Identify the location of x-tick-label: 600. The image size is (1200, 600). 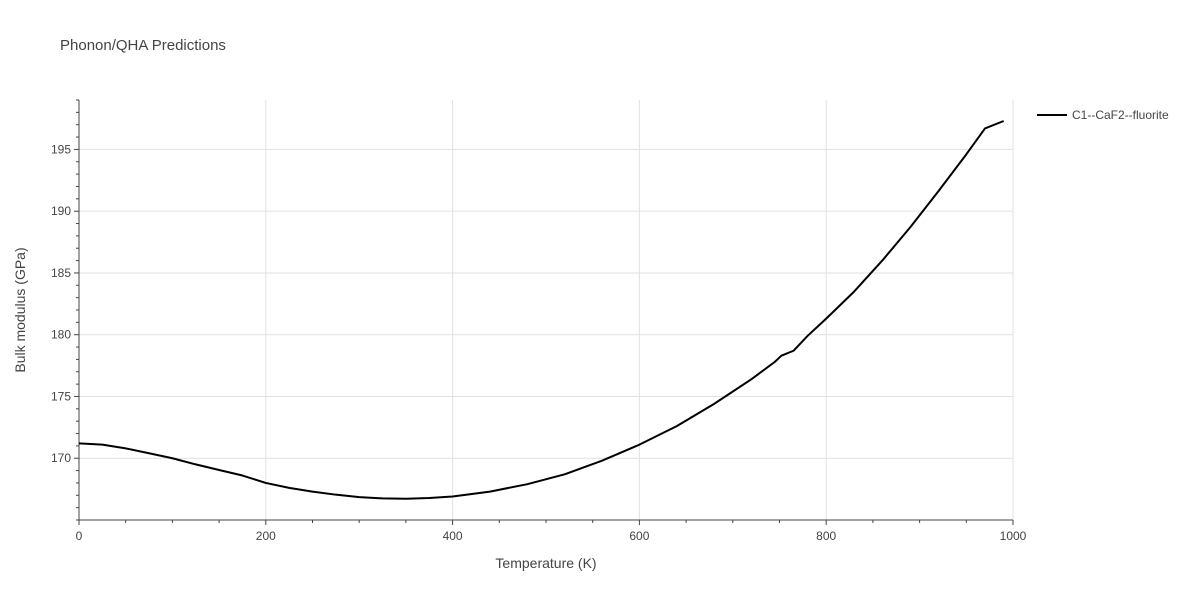
(639, 536).